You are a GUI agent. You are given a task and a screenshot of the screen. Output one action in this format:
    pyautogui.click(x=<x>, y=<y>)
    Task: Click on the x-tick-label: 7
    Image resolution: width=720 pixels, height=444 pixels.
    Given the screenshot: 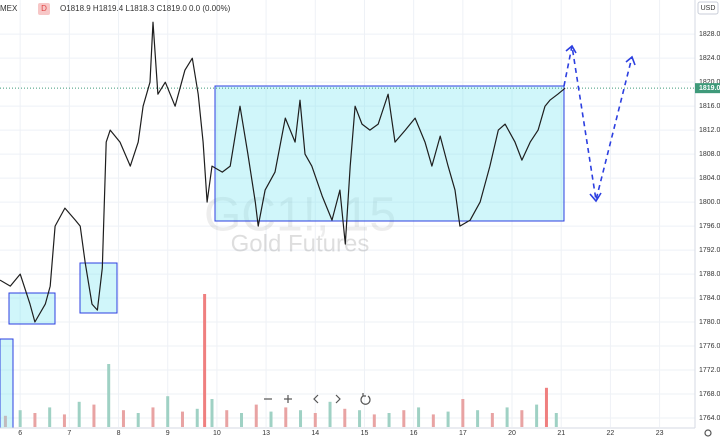 What is the action you would take?
    pyautogui.click(x=69, y=433)
    